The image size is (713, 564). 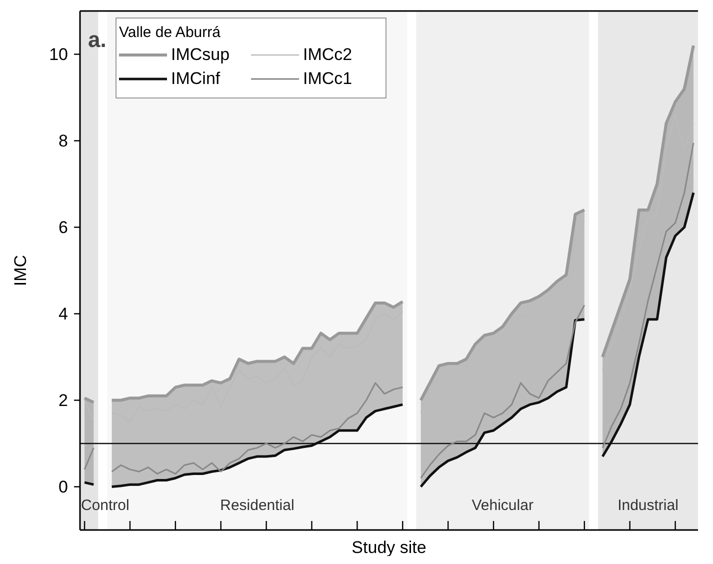 I want to click on annotation: Control, so click(x=105, y=505).